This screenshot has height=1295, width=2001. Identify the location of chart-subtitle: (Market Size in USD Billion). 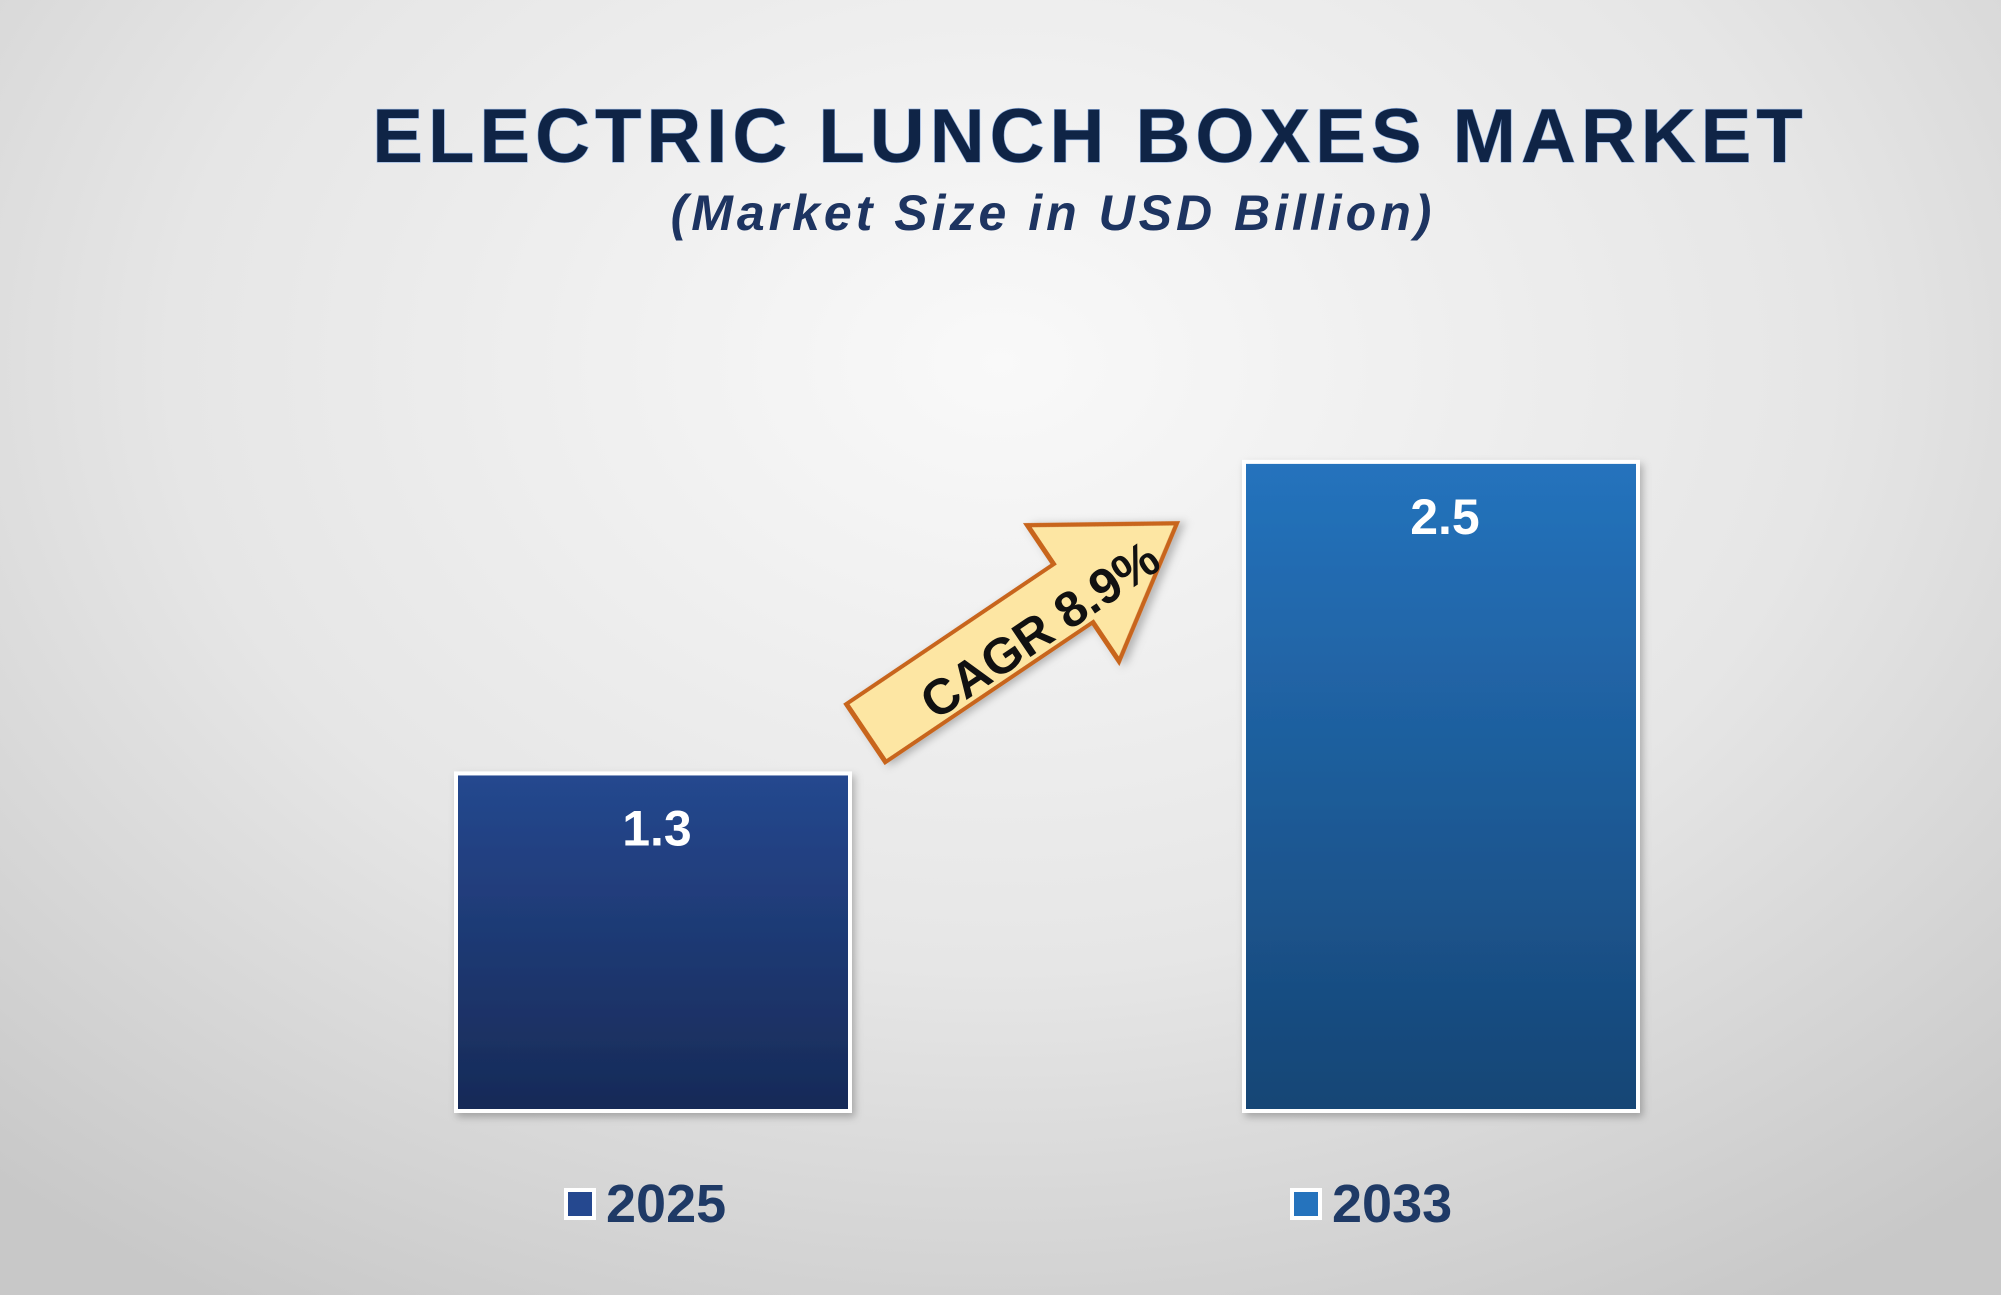
(1053, 213).